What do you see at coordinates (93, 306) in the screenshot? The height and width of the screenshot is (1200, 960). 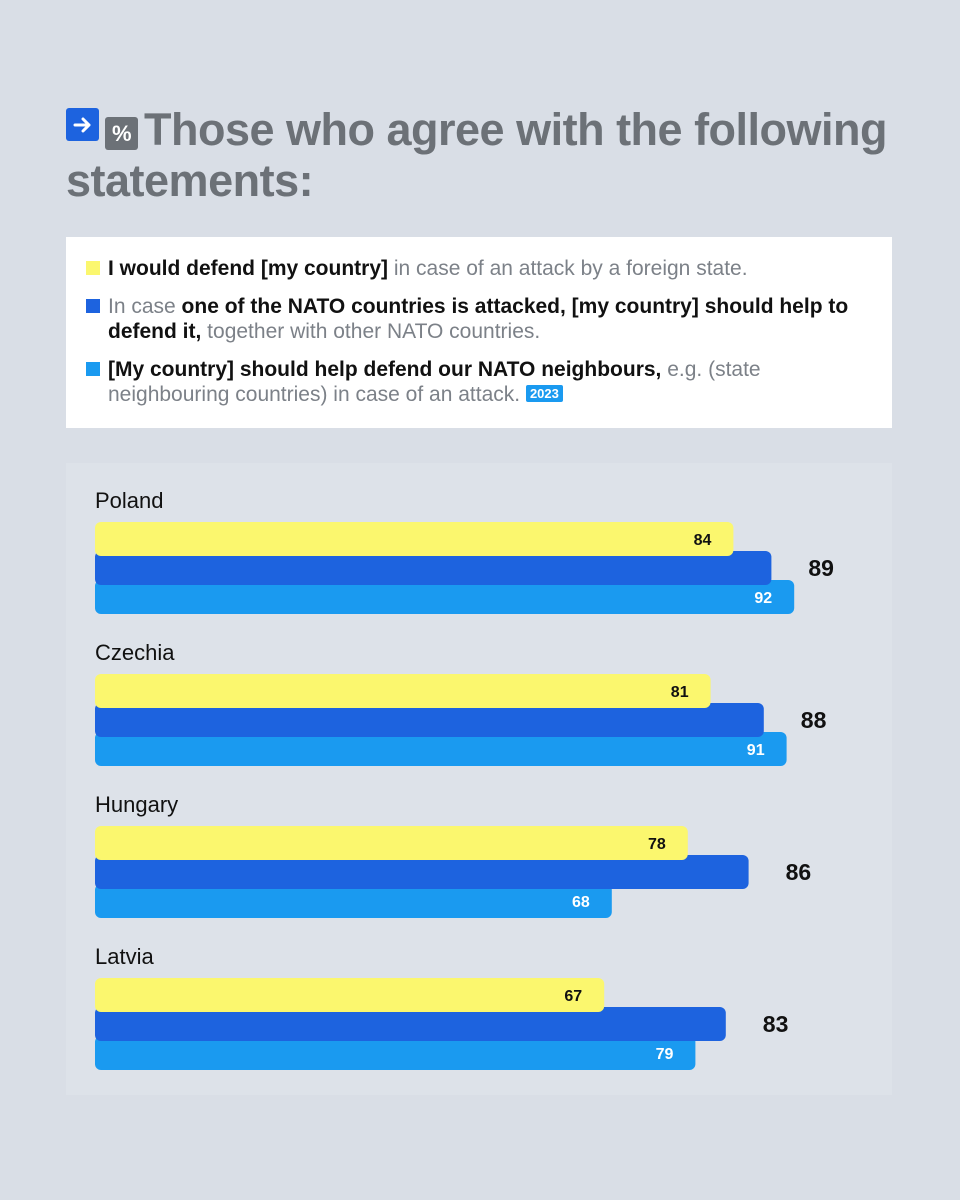 I see `legend-swatch-blue` at bounding box center [93, 306].